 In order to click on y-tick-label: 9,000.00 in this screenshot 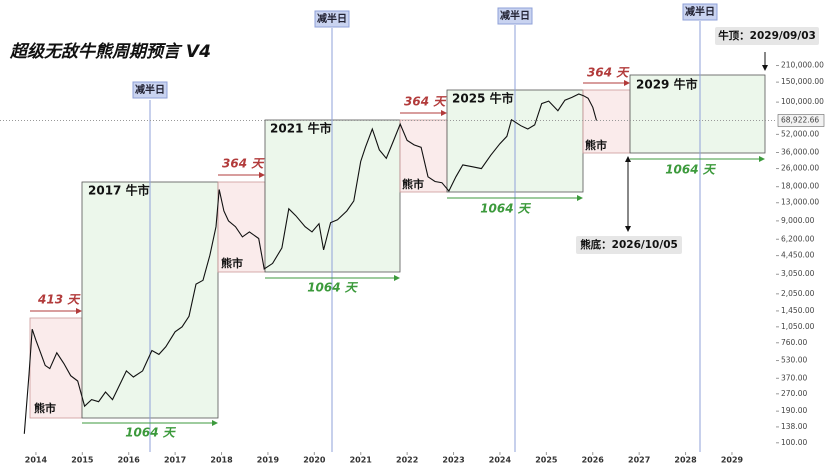, I will do `click(798, 220)`.